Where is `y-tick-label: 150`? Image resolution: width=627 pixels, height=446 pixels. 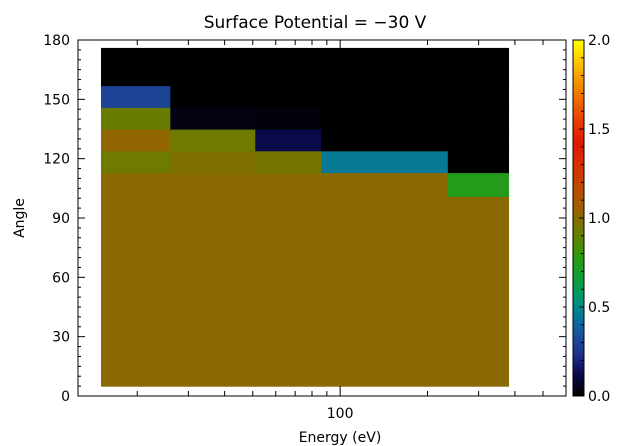 y-tick-label: 150 is located at coordinates (56, 100).